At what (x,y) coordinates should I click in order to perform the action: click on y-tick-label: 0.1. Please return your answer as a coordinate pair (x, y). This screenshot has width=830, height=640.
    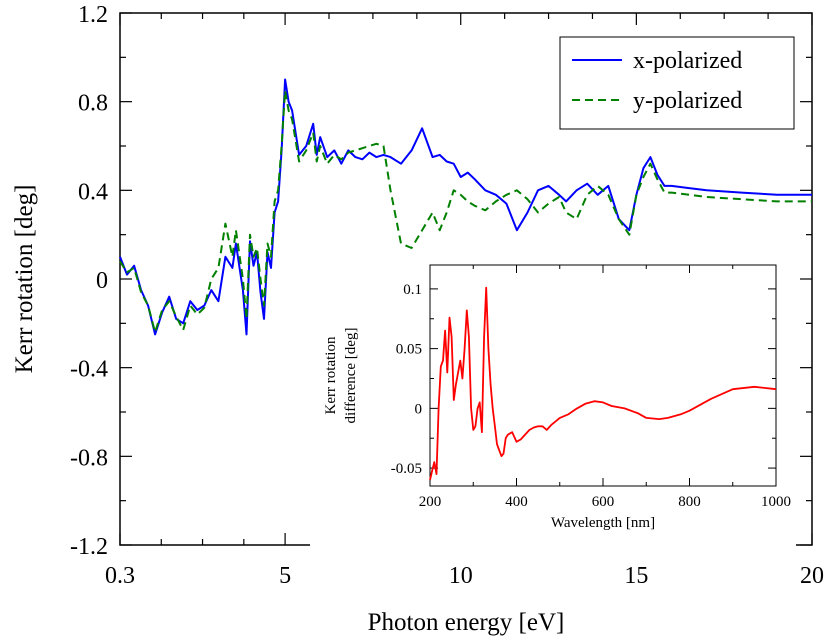
    Looking at the image, I should click on (412, 290).